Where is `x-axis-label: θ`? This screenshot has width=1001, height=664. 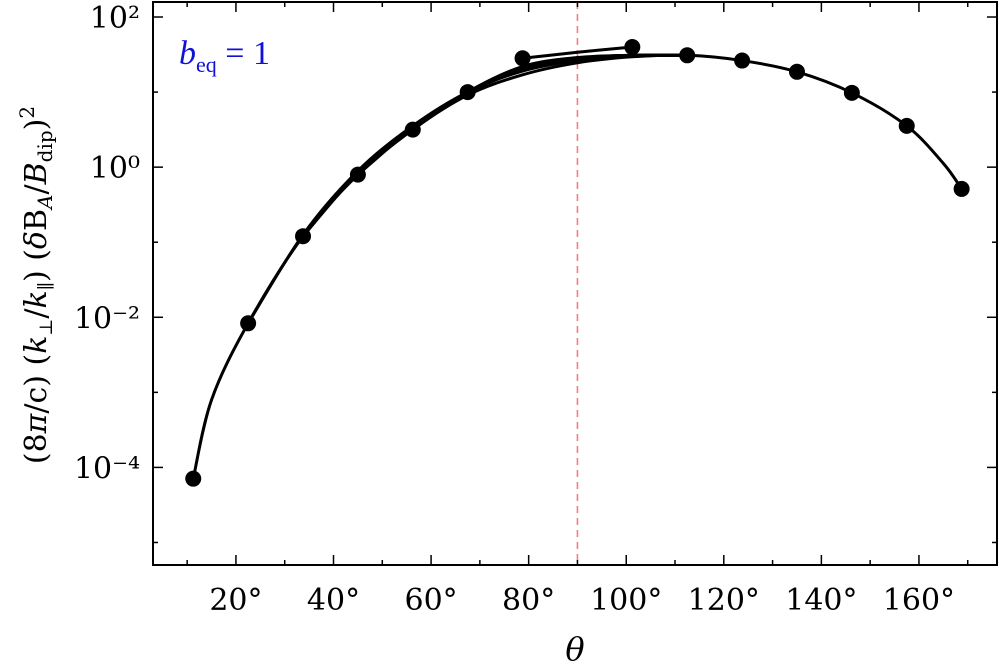 x-axis-label: θ is located at coordinates (574, 647).